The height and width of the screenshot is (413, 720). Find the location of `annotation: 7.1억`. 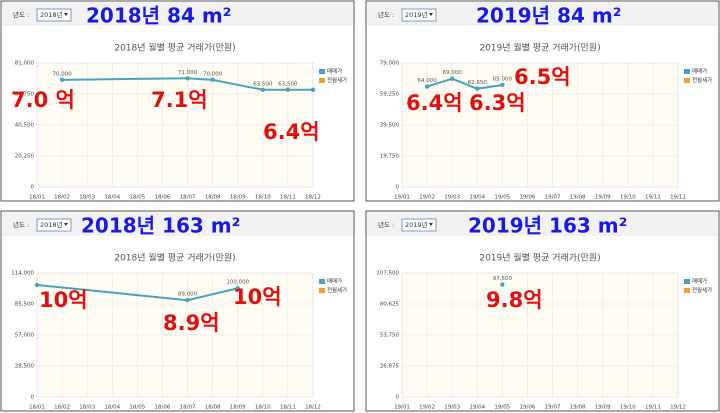

annotation: 7.1억 is located at coordinates (179, 100).